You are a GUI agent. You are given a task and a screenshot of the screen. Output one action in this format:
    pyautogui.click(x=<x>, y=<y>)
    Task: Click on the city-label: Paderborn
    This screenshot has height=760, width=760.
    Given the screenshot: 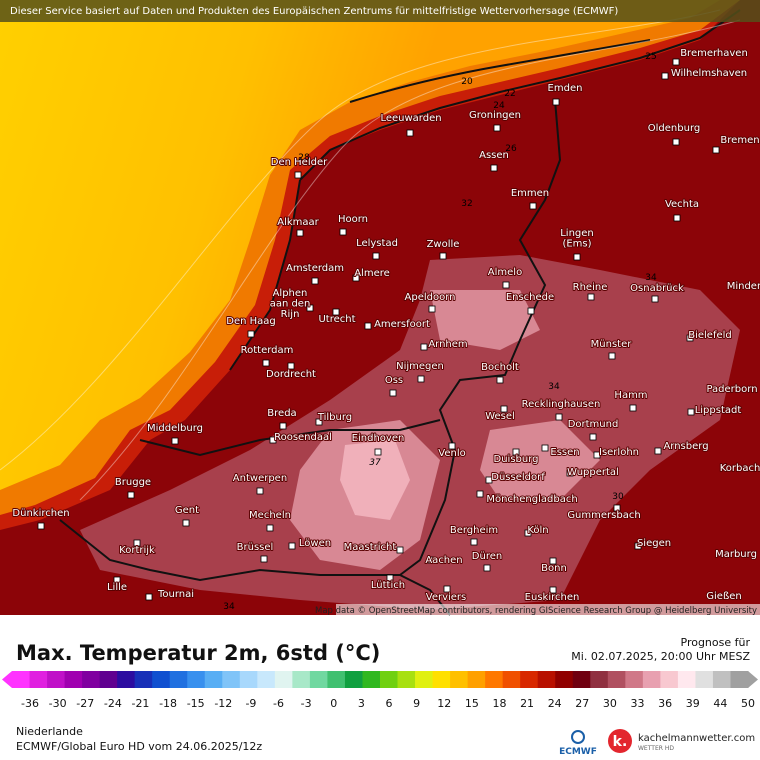 What is the action you would take?
    pyautogui.click(x=731, y=389)
    